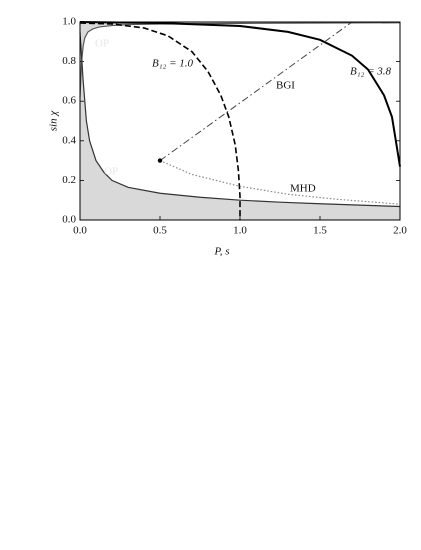 The height and width of the screenshot is (550, 421). Describe the element at coordinates (69, 22) in the screenshot. I see `y-tick-label: 1.0` at that location.